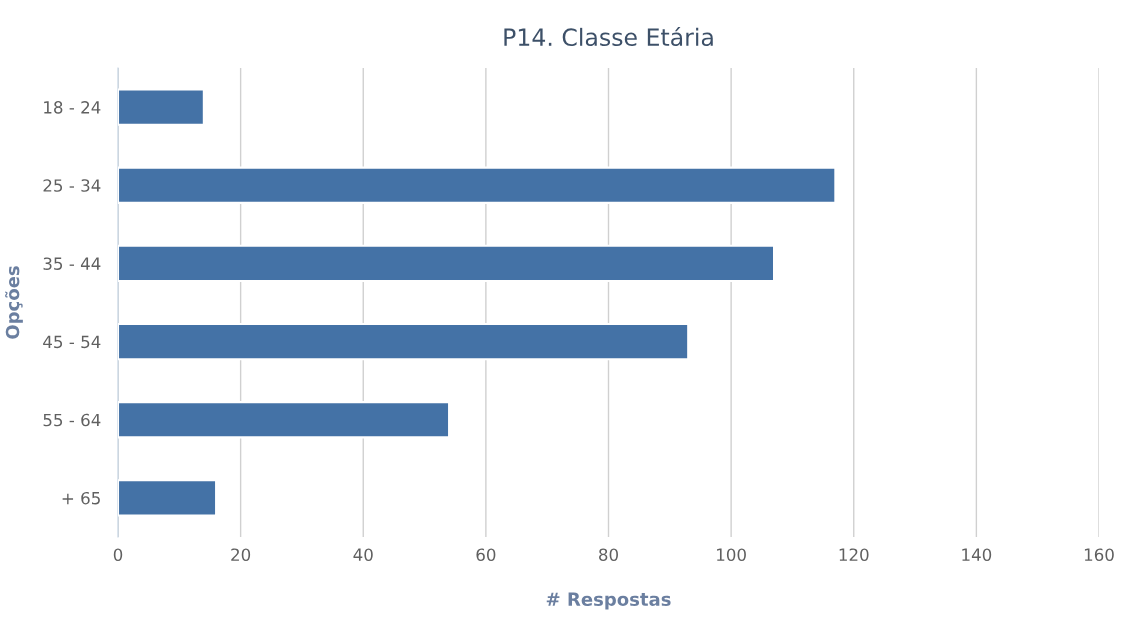 The width and height of the screenshot is (1122, 631). Describe the element at coordinates (72, 342) in the screenshot. I see `y-tick-label: 45 - 54` at that location.